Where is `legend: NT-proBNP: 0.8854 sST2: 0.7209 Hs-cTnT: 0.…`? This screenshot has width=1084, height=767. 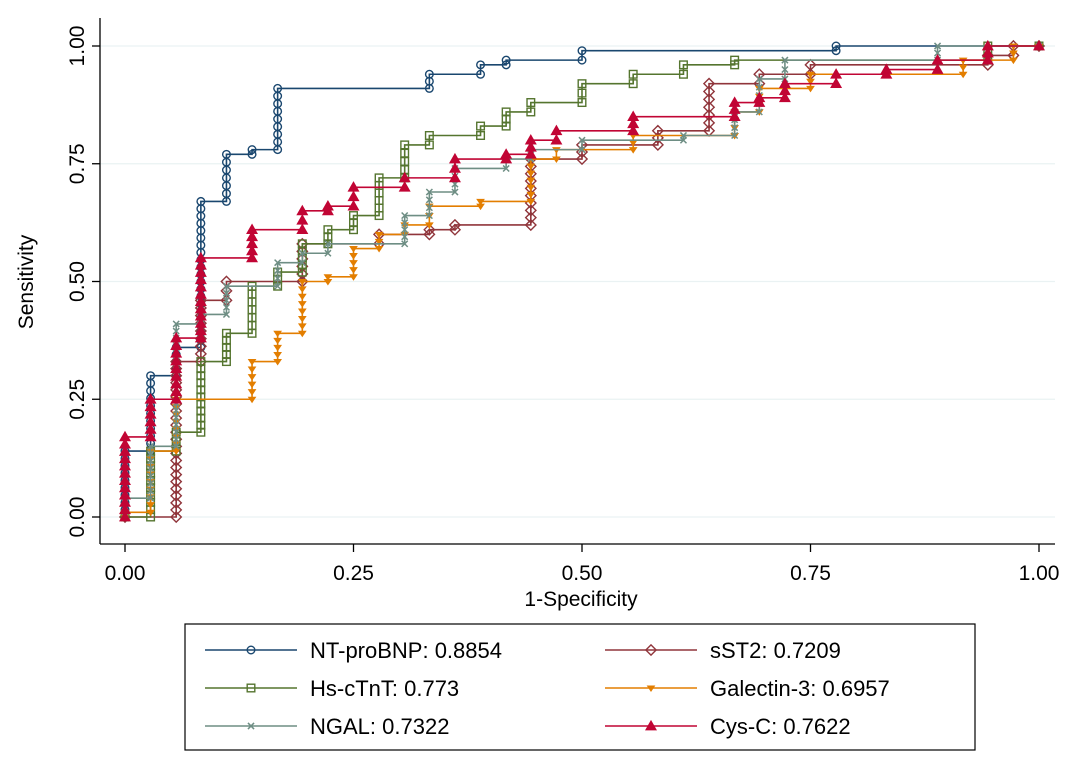 legend: NT-proBNP: 0.8854 sST2: 0.7209 Hs-cTnT: 0.… is located at coordinates (580, 687).